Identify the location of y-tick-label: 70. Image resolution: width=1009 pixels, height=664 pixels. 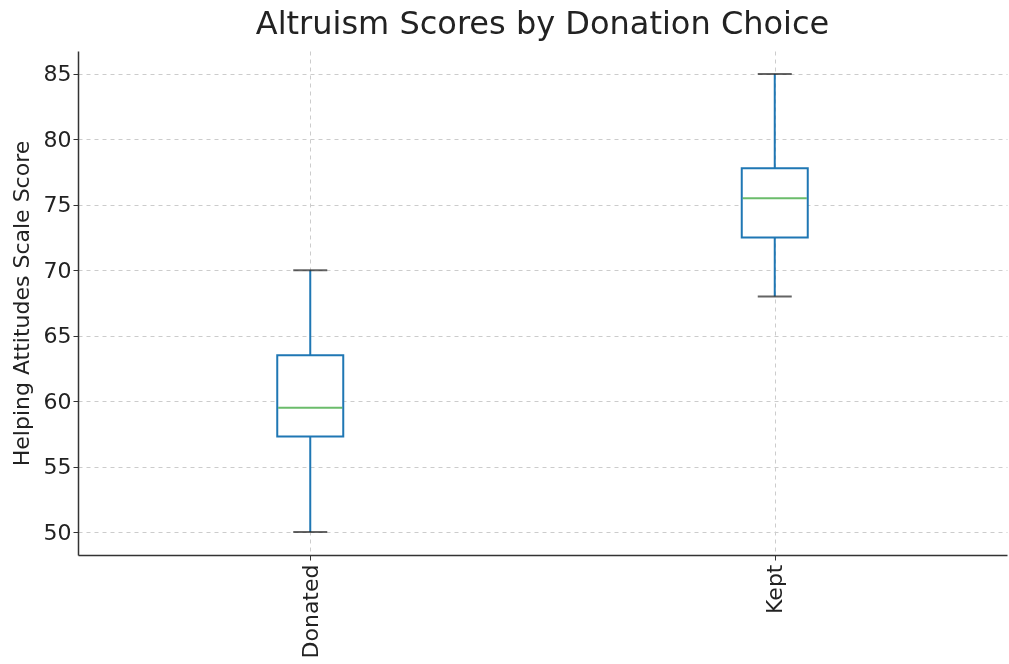
(57, 270).